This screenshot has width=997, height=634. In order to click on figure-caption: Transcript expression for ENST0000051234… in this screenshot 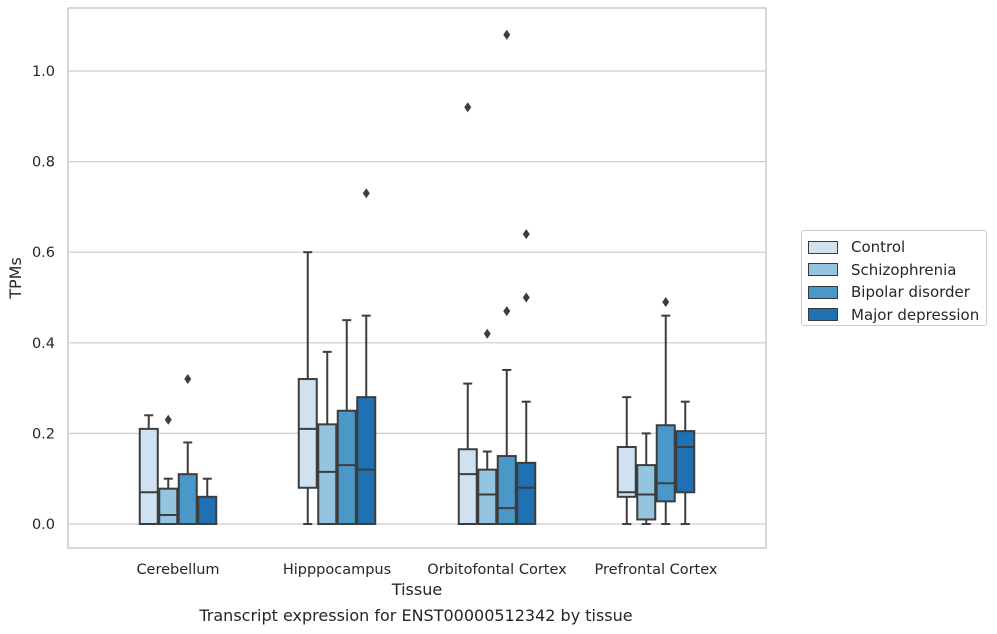, I will do `click(416, 615)`.